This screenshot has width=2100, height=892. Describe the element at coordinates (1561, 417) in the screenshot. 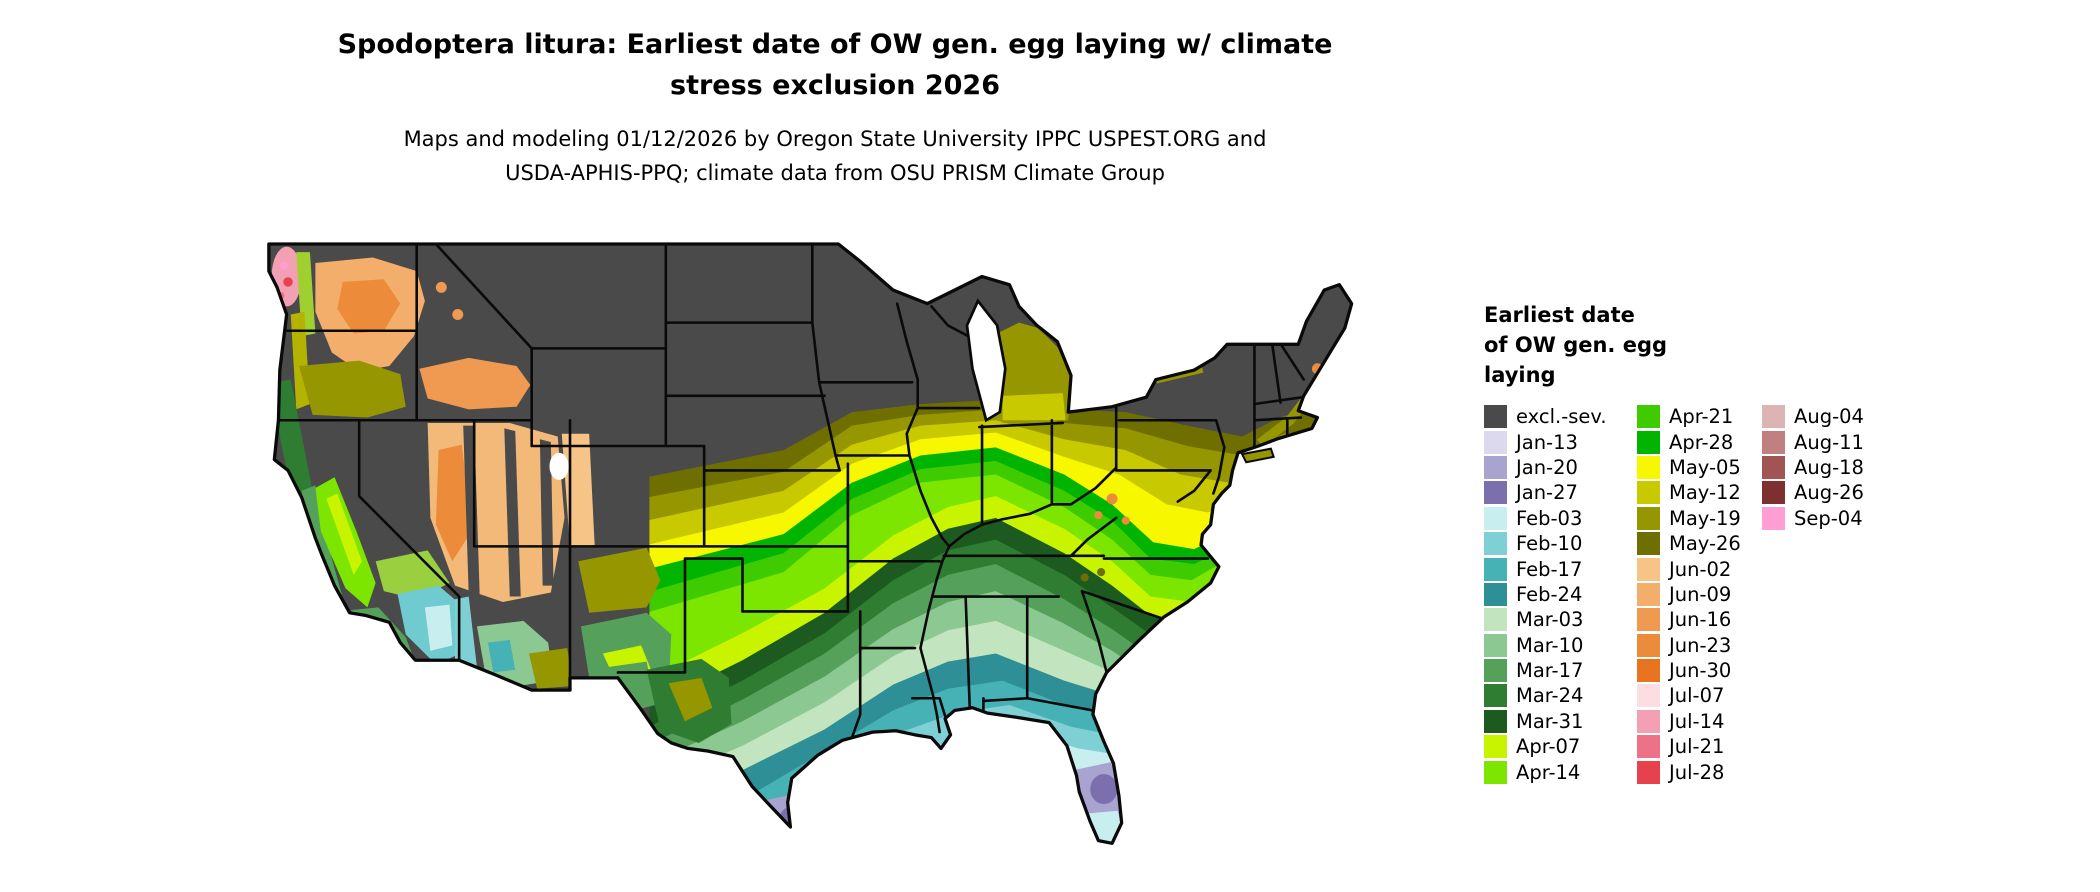

I see `legend-label: excl.-sev.` at that location.